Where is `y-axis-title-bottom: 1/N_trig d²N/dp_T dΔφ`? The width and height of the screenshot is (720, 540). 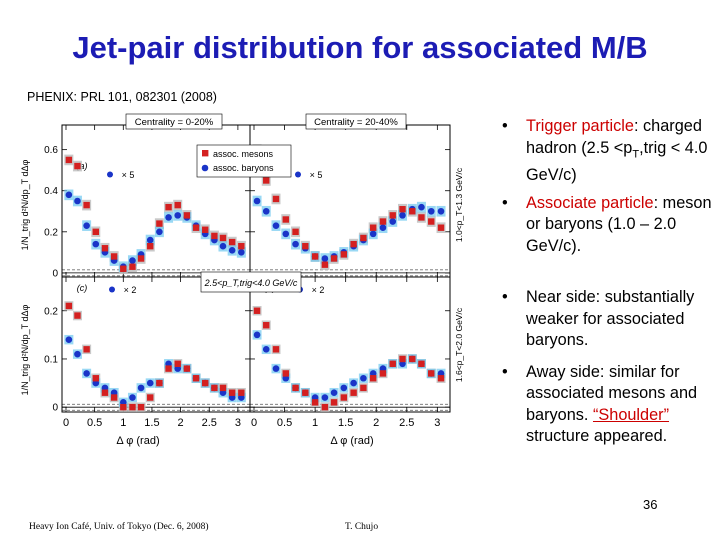 y-axis-title-bottom: 1/N_trig d²N/dp_T dΔφ is located at coordinates (25, 349).